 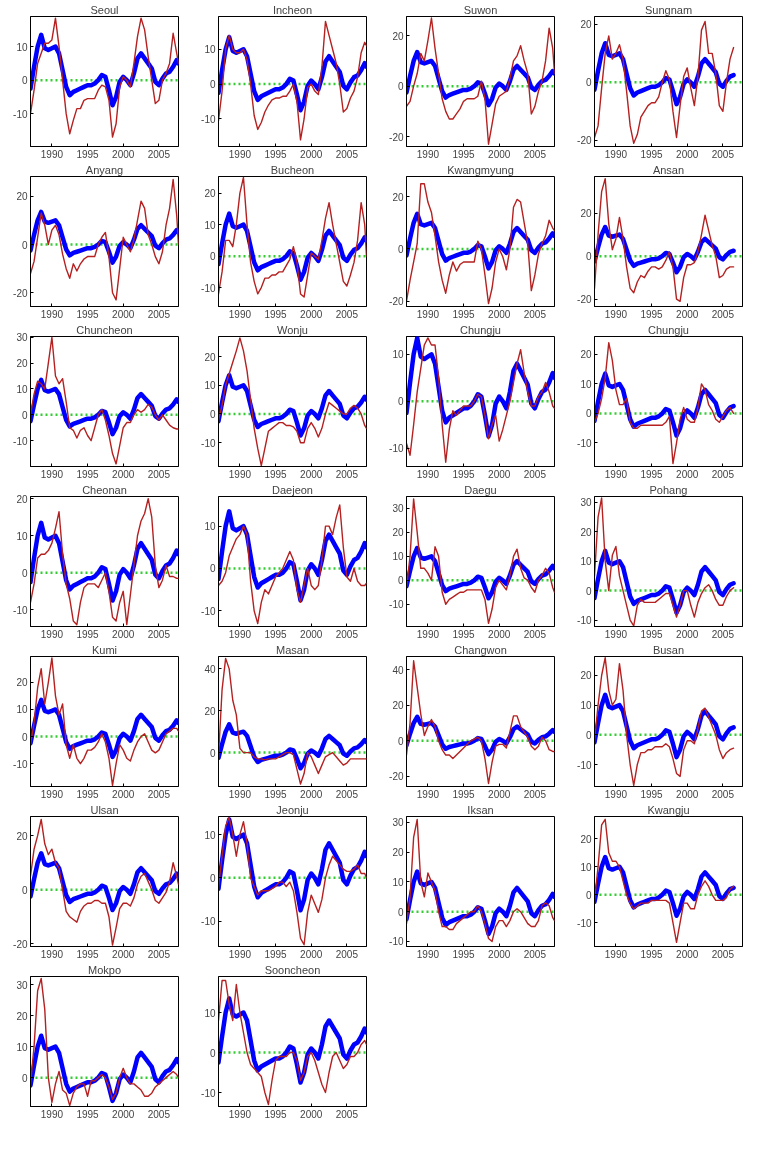 What do you see at coordinates (292, 969) in the screenshot?
I see `chart-title: Sooncheon` at bounding box center [292, 969].